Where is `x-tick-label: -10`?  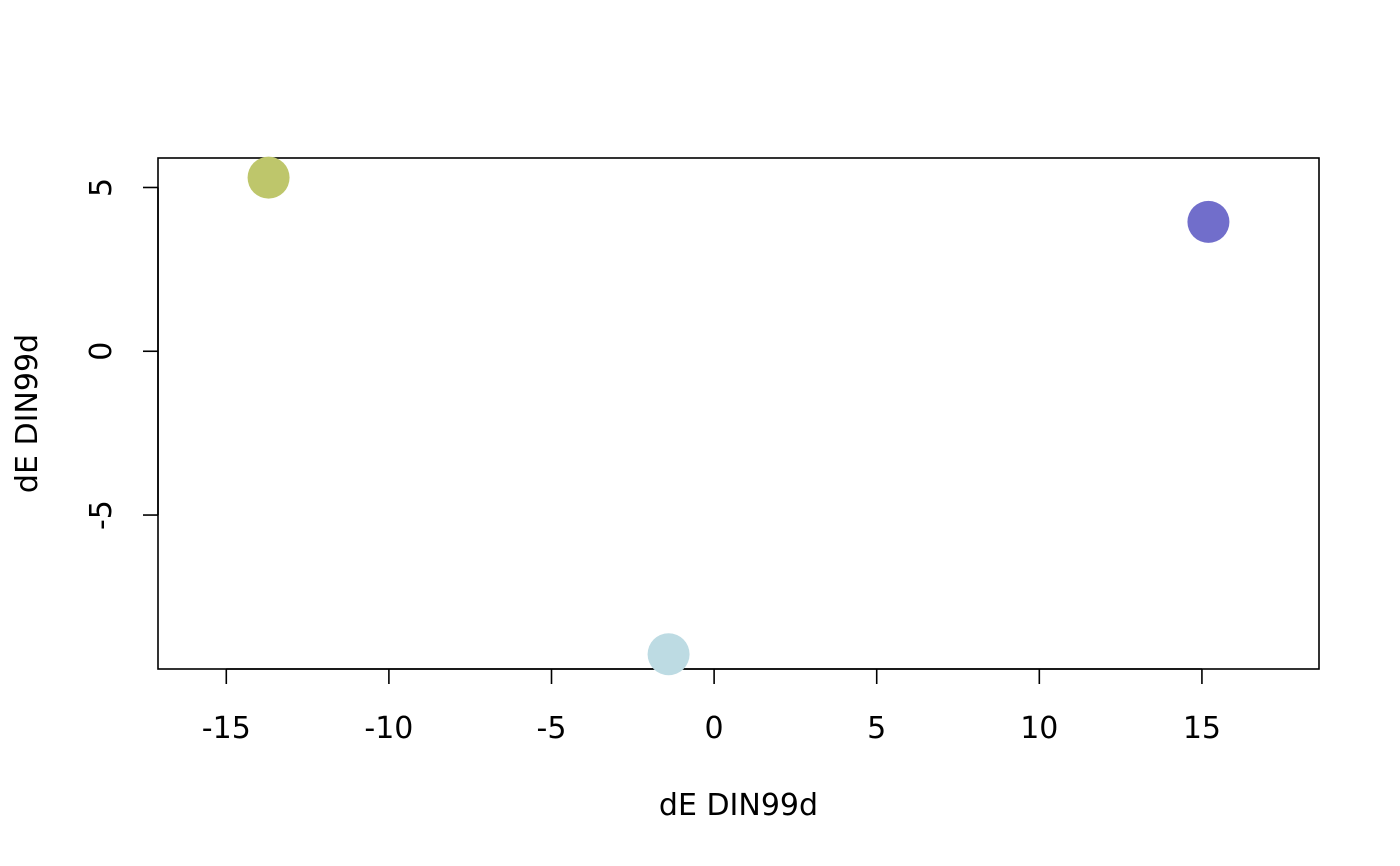 x-tick-label: -10 is located at coordinates (388, 728).